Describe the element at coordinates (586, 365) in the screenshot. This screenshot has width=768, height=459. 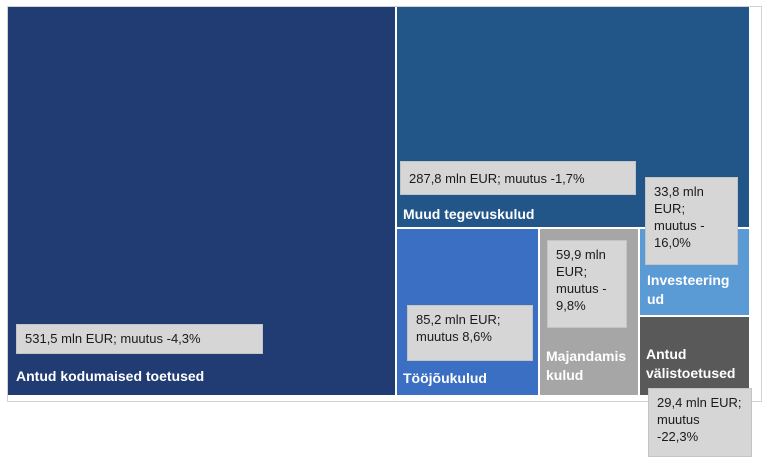
I see `category-label: Majandamis kulud` at that location.